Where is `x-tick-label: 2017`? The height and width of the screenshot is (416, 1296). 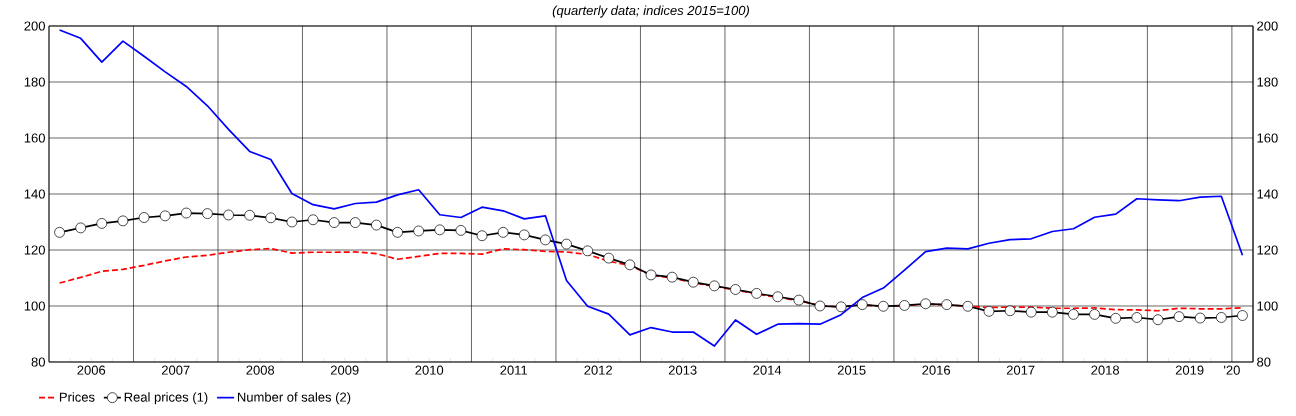
x-tick-label: 2017 is located at coordinates (1020, 370).